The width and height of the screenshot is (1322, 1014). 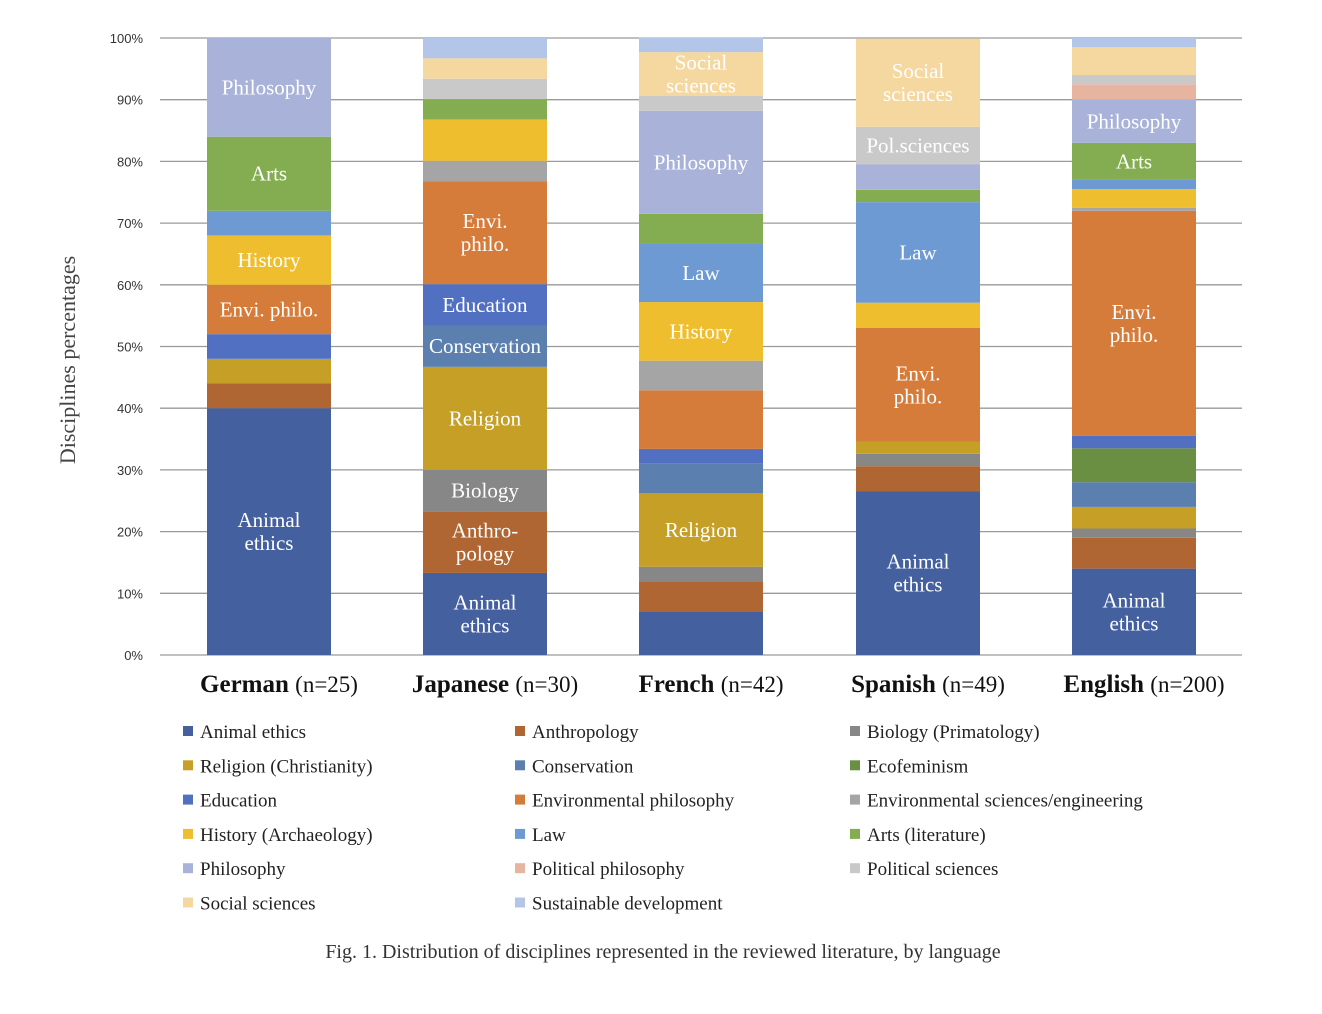 I want to click on x-tick-label: French (n=42), so click(x=711, y=684).